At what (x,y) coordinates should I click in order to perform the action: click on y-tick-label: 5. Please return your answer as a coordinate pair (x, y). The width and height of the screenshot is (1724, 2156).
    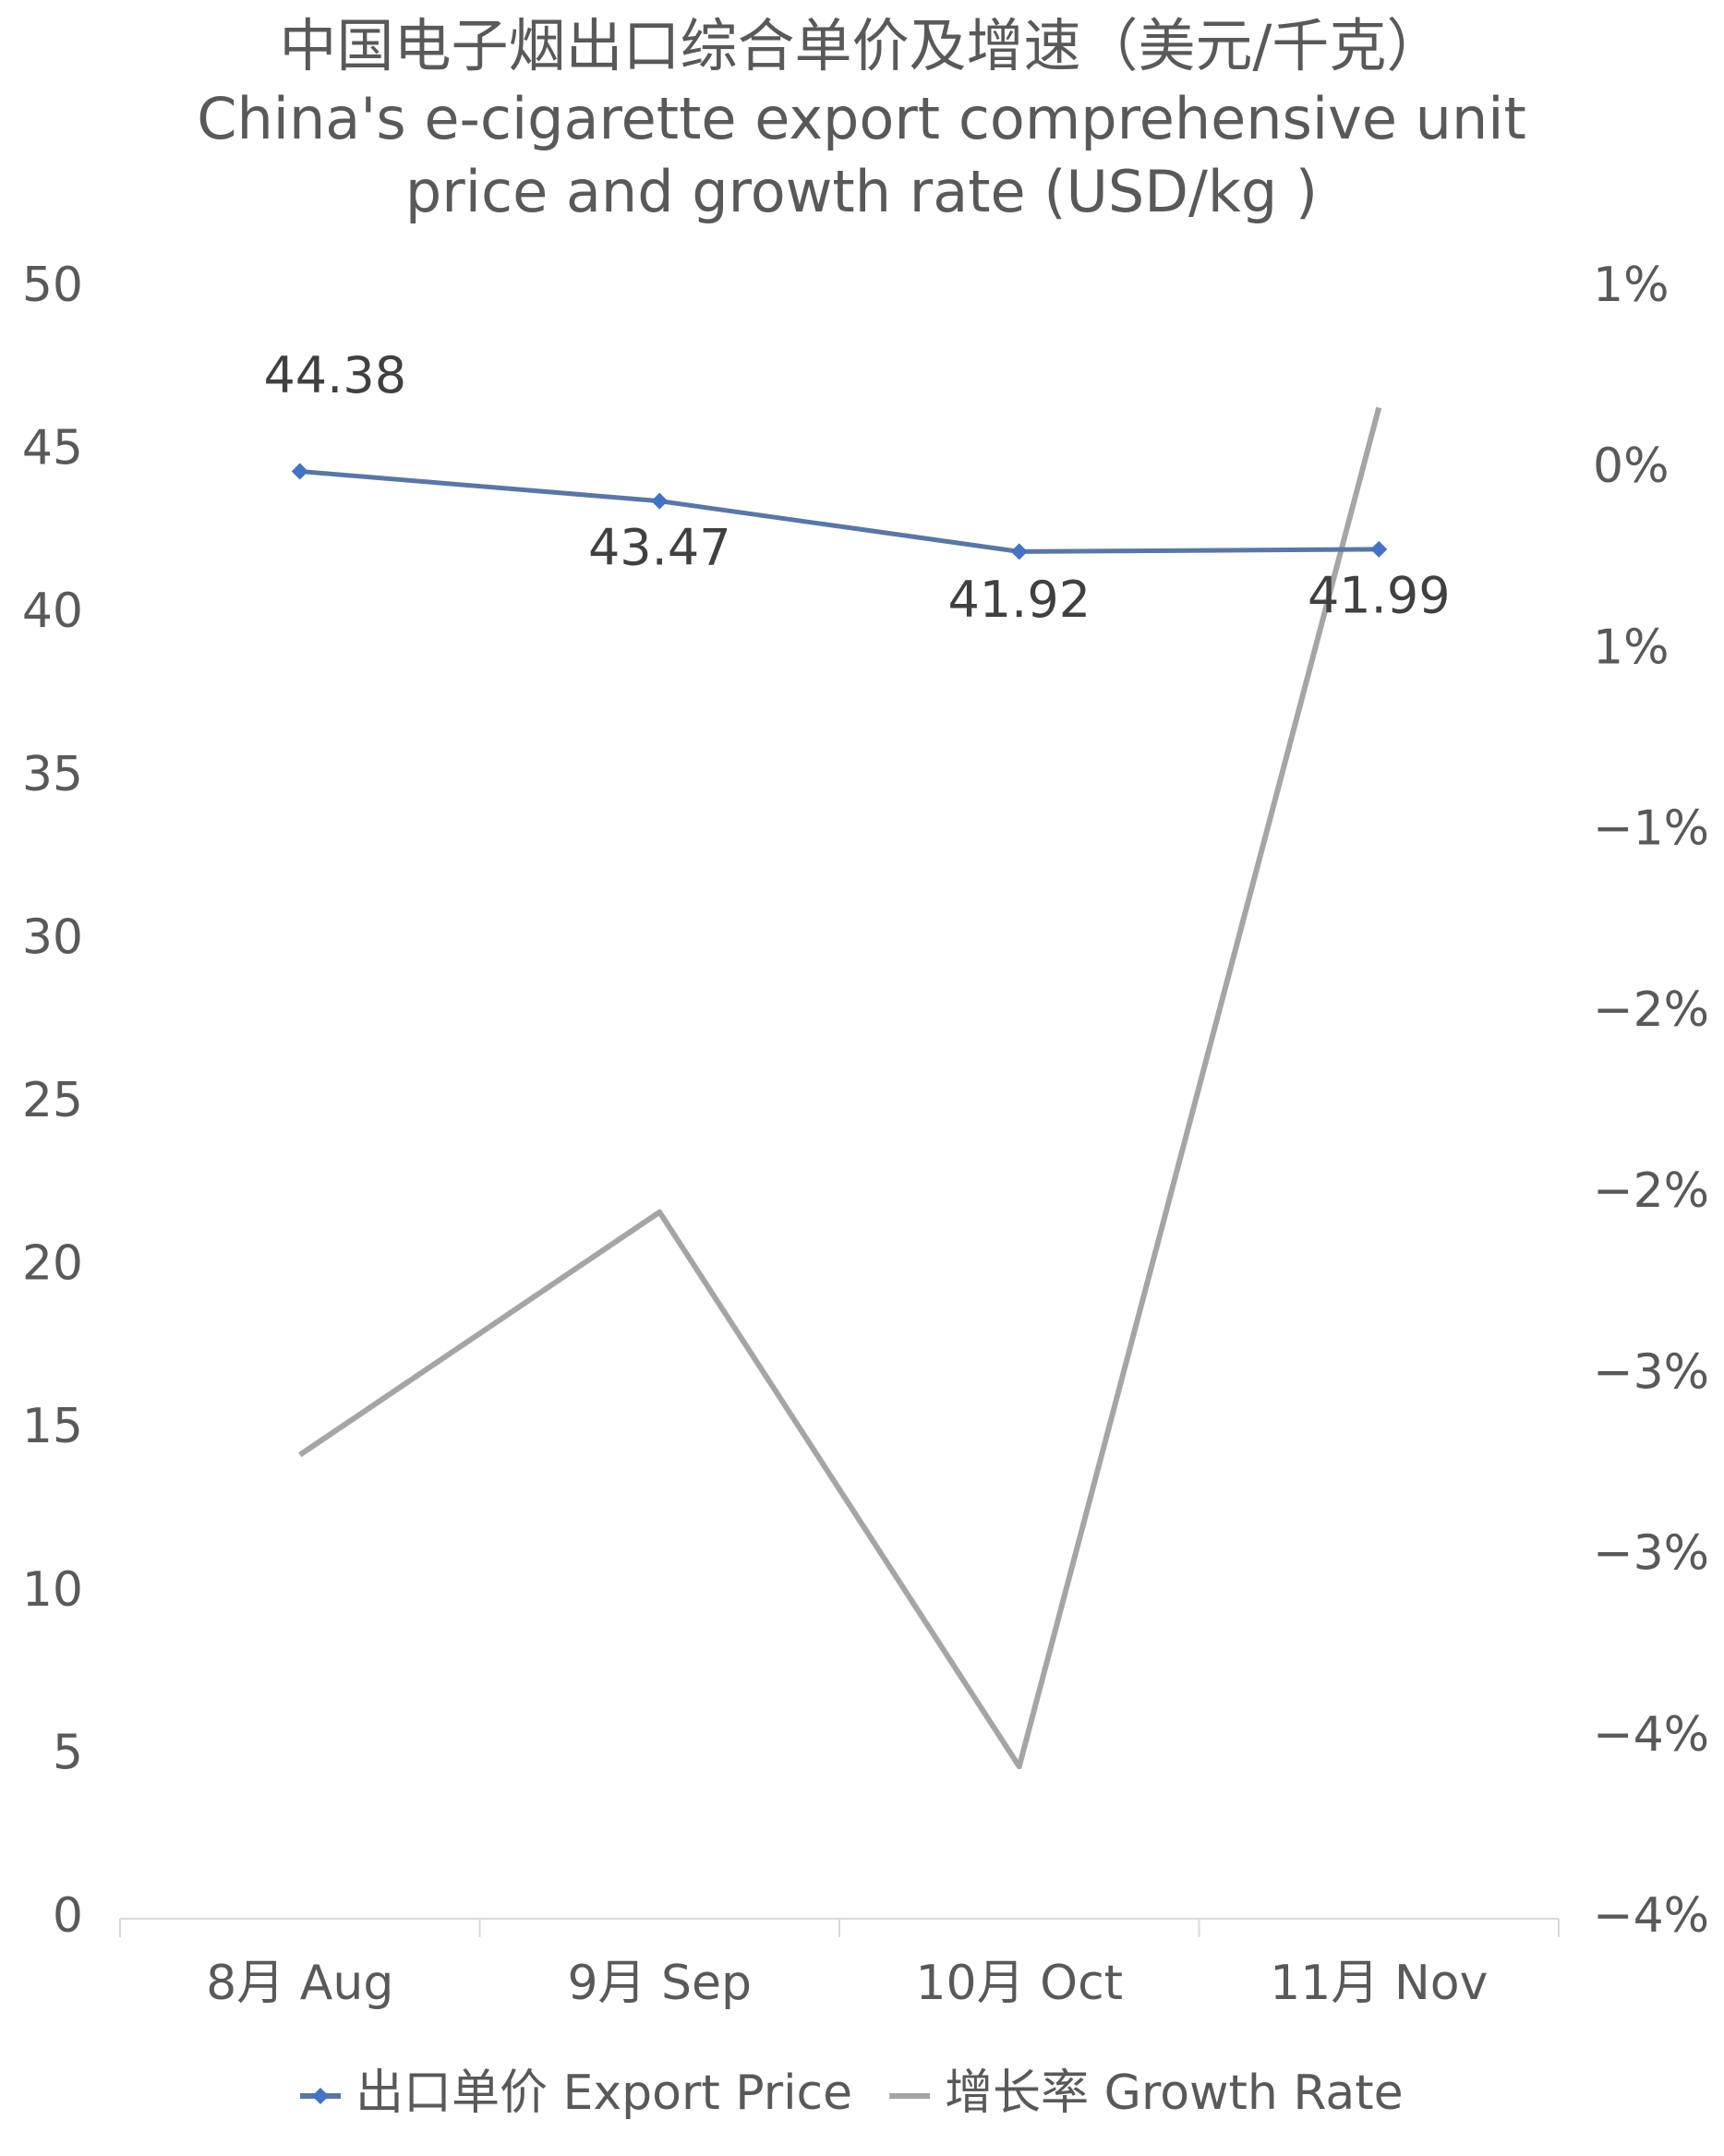
    Looking at the image, I should click on (68, 1752).